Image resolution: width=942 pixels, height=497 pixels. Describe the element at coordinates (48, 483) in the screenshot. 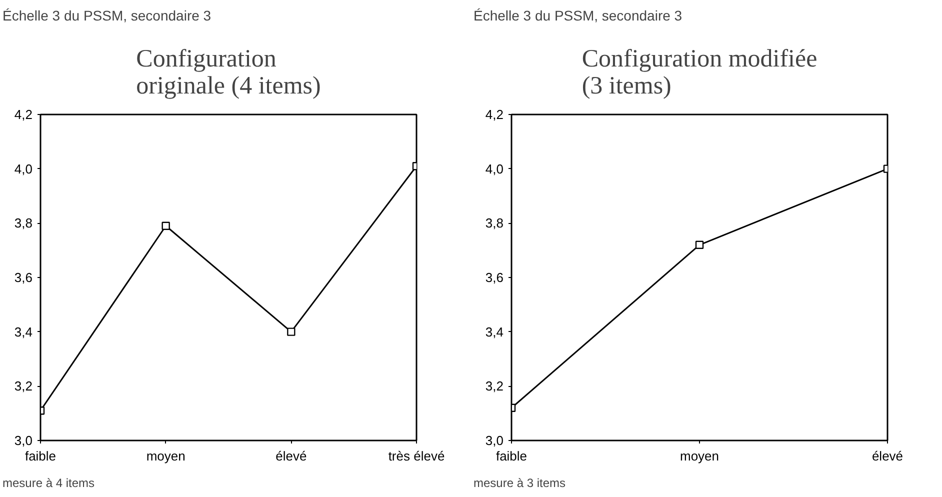

I see `x-axis-title: mesure à 4 items` at that location.